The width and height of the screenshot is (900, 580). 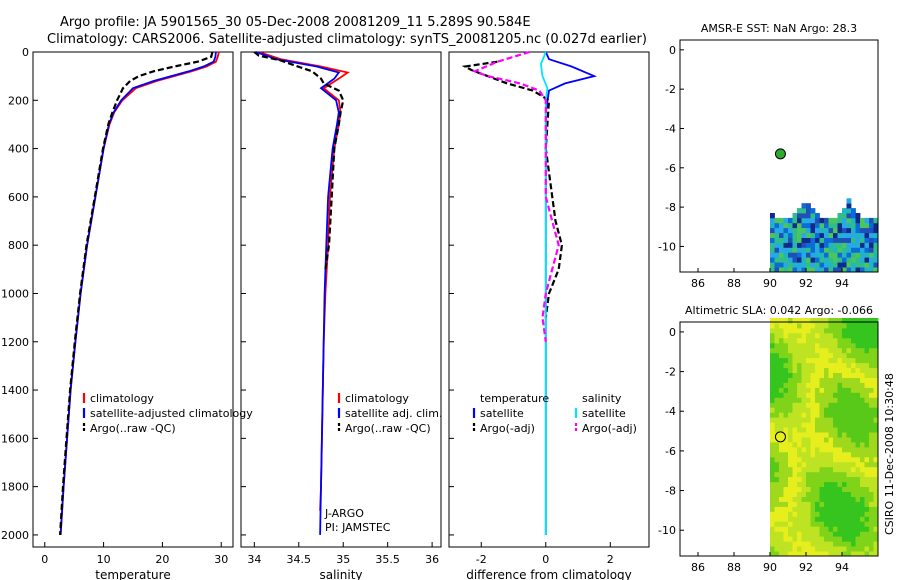 What do you see at coordinates (698, 567) in the screenshot?
I see `sla_map-xtick-label: 86` at bounding box center [698, 567].